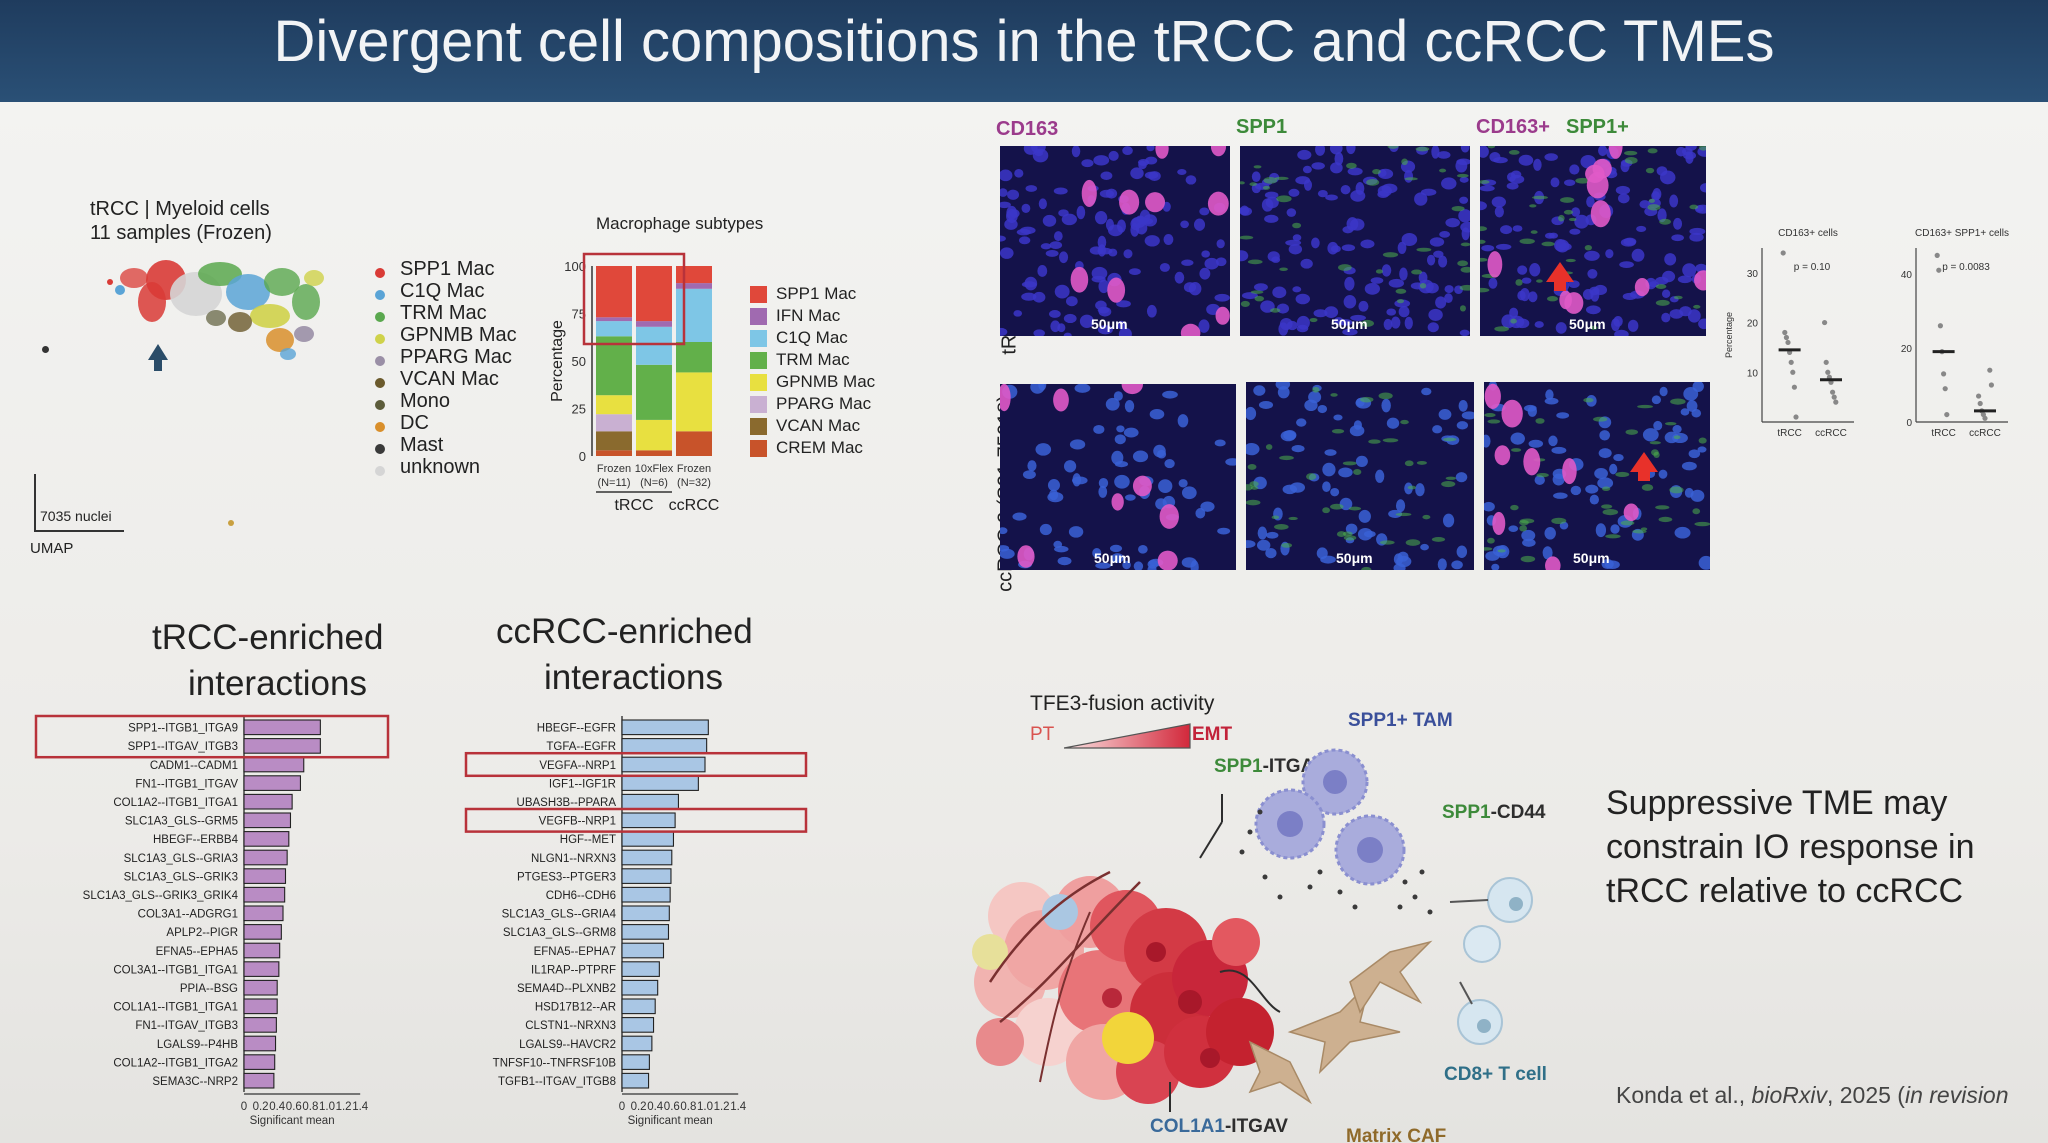  Describe the element at coordinates (819, 447) in the screenshot. I see `legend-label: CREM Mac` at that location.